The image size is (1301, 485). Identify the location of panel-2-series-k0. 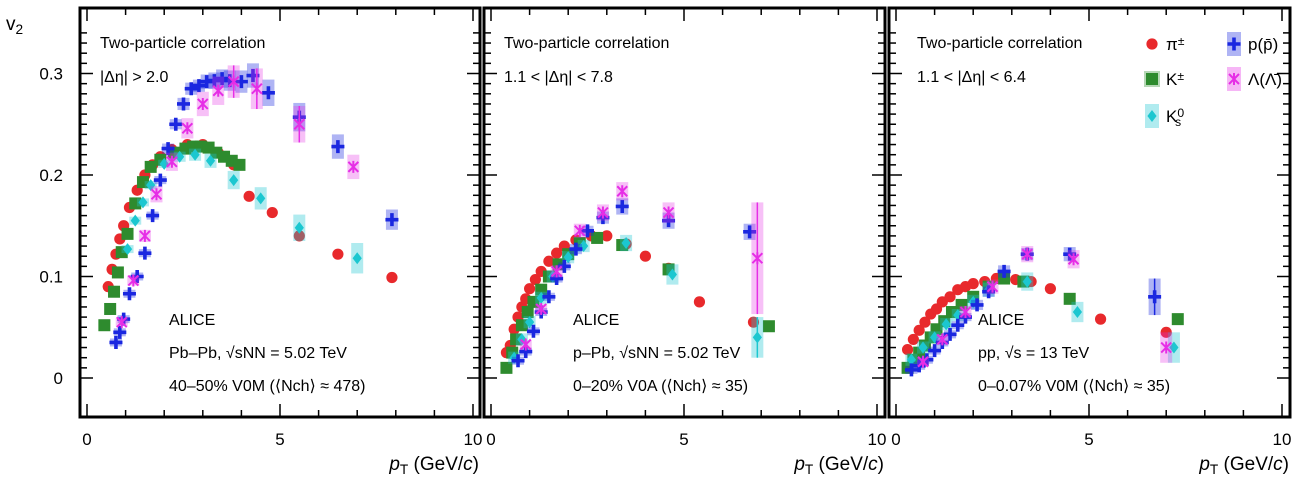
(636, 299).